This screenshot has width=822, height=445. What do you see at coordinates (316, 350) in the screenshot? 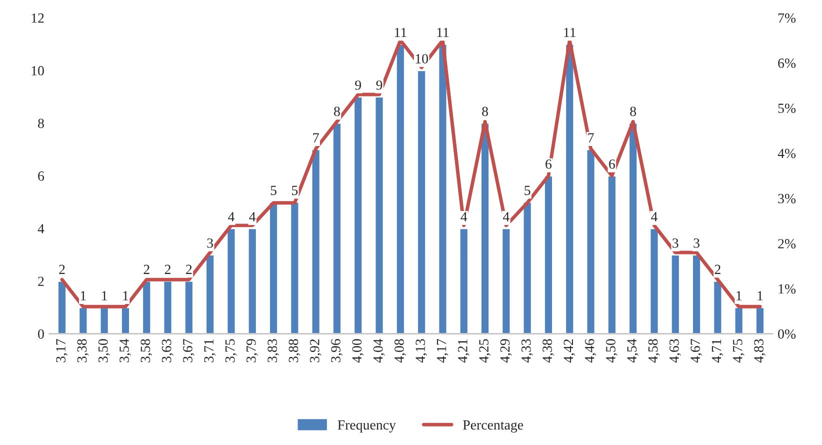
I see `x-tick-label: 3,92` at bounding box center [316, 350].